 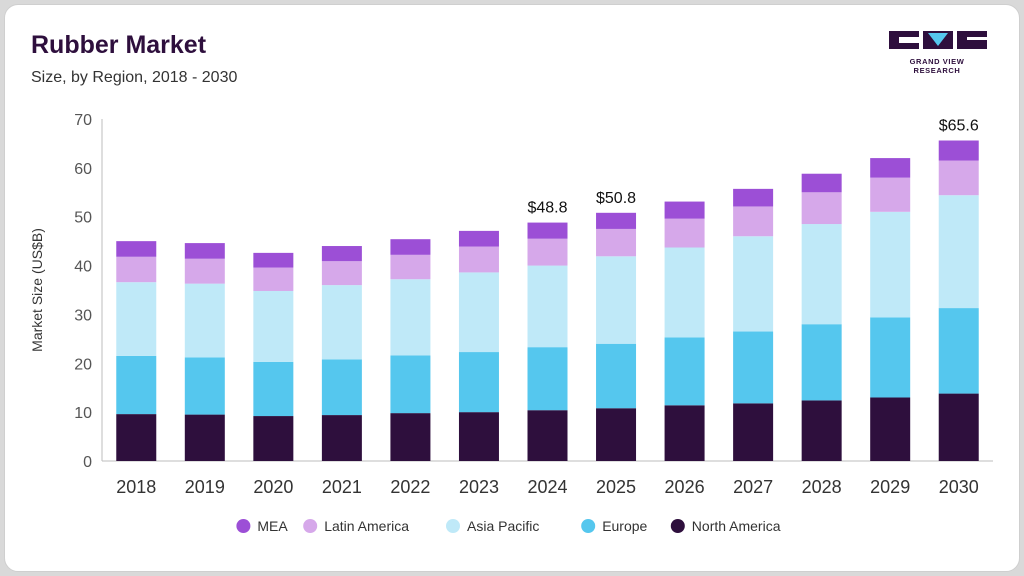 What do you see at coordinates (616, 242) in the screenshot?
I see `bar-latin-america-2025` at bounding box center [616, 242].